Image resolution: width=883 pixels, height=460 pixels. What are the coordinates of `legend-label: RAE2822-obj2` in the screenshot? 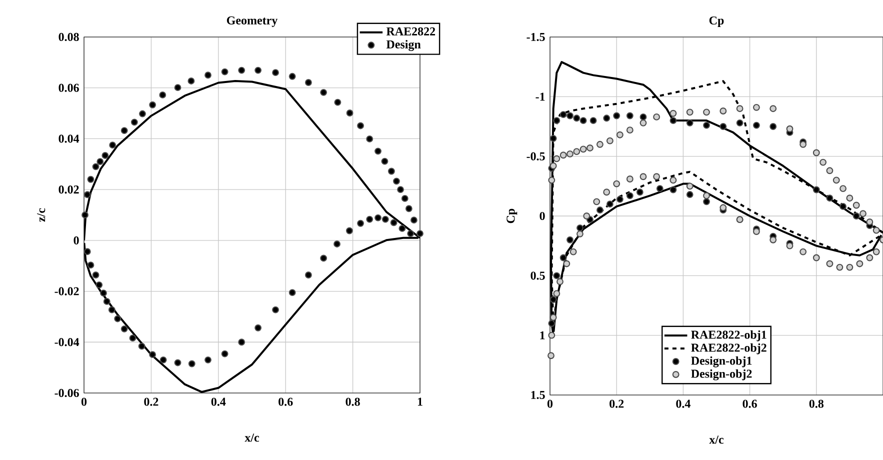 It's located at (728, 348).